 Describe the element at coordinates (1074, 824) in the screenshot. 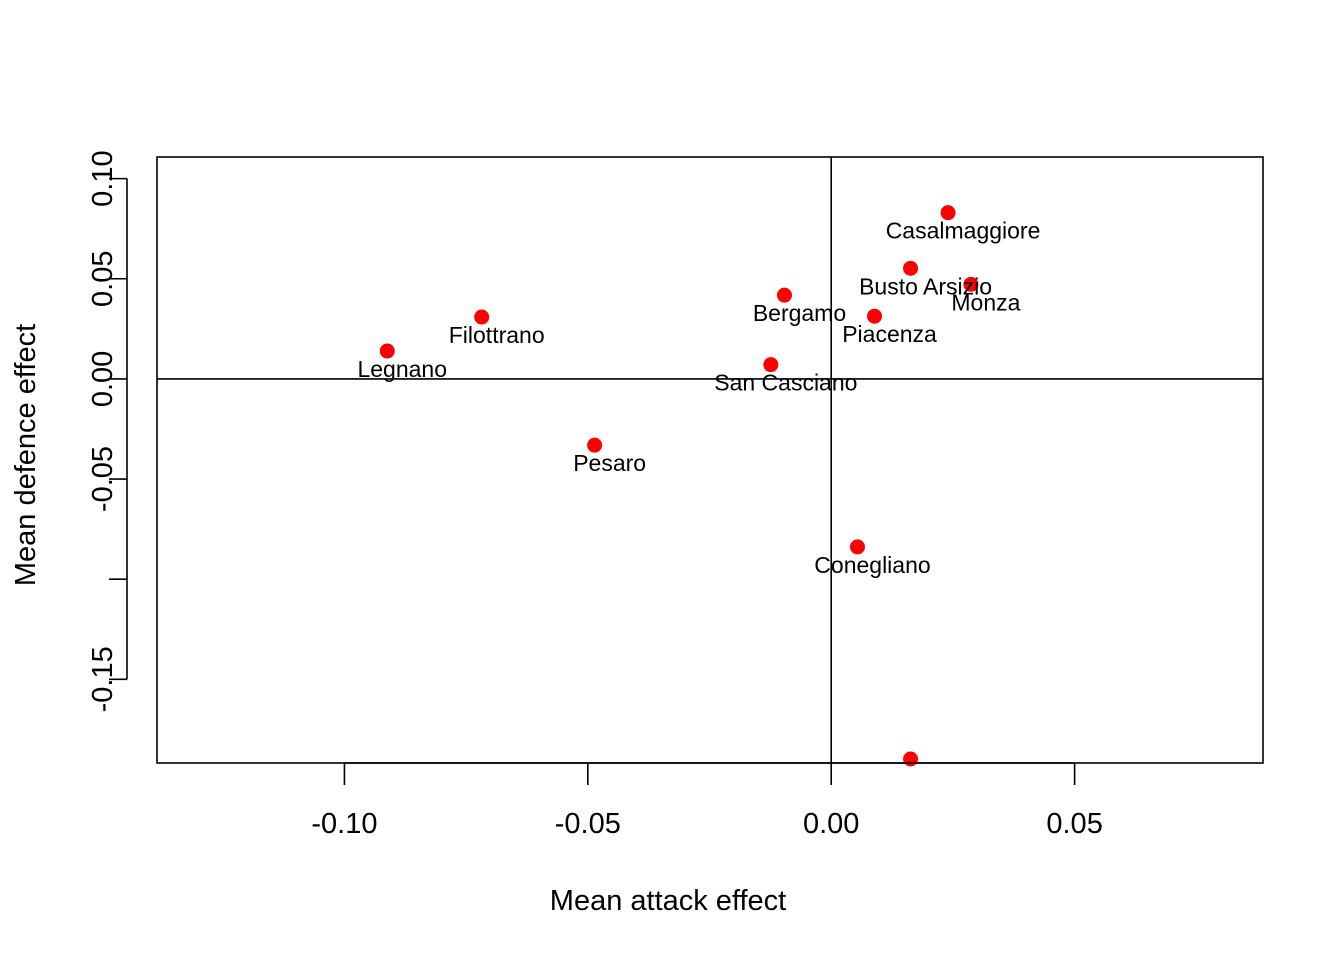

I see `x-tick-label: 0.05` at that location.